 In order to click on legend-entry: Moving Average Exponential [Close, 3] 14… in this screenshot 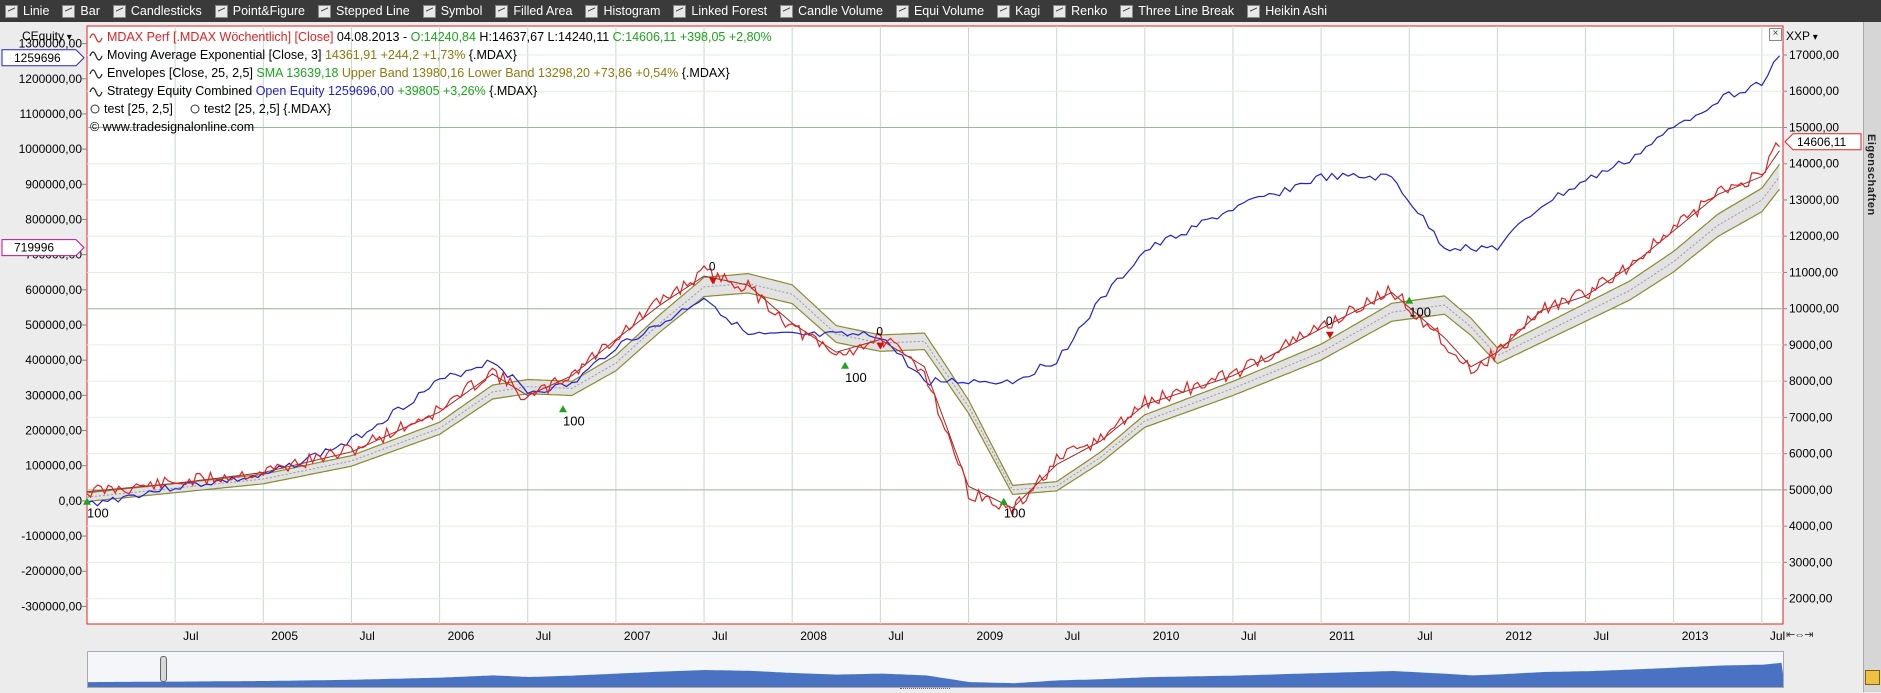, I will do `click(312, 55)`.